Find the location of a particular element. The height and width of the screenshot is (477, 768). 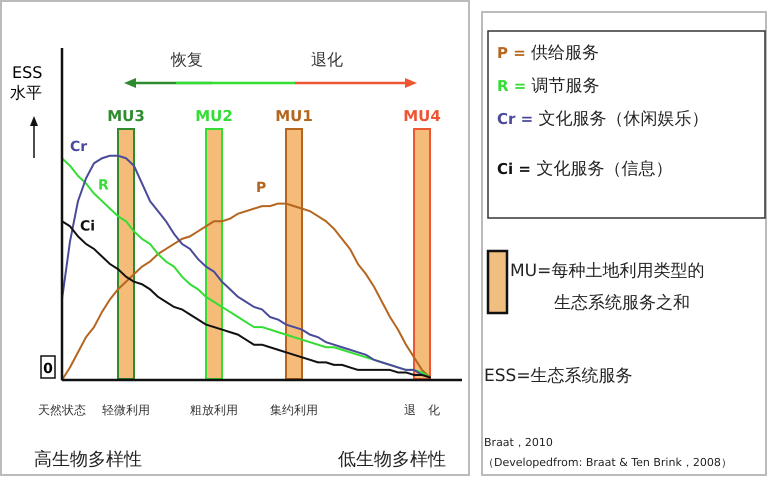

series-label: Cr is located at coordinates (79, 147).